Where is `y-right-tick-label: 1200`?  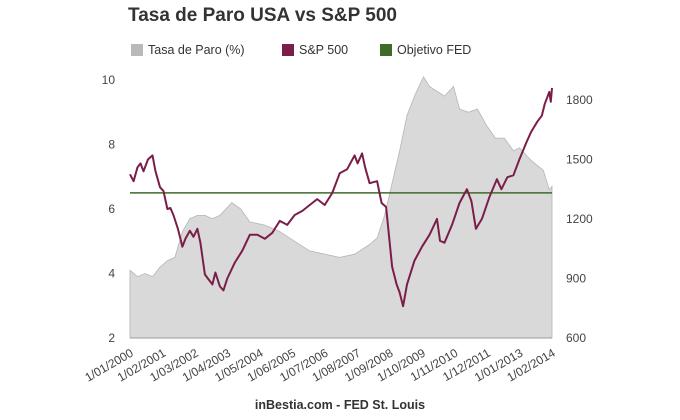 y-right-tick-label: 1200 is located at coordinates (579, 219).